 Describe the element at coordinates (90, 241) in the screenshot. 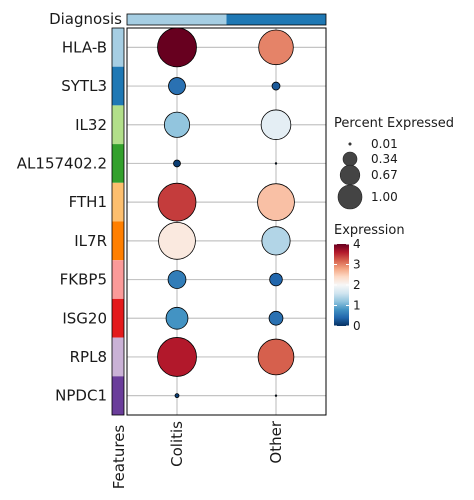

I see `feature-tick-label: IL7R` at that location.